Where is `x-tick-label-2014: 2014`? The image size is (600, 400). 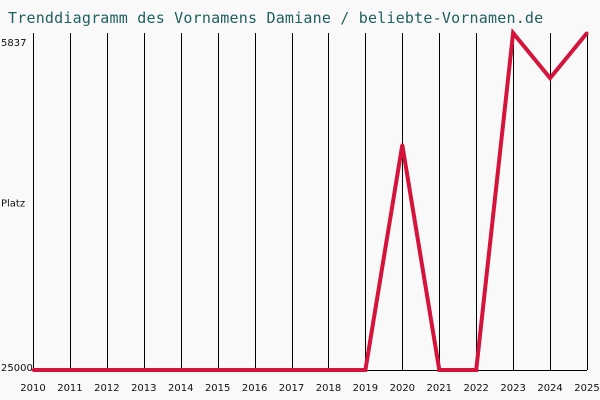 x-tick-label-2014: 2014 is located at coordinates (180, 388).